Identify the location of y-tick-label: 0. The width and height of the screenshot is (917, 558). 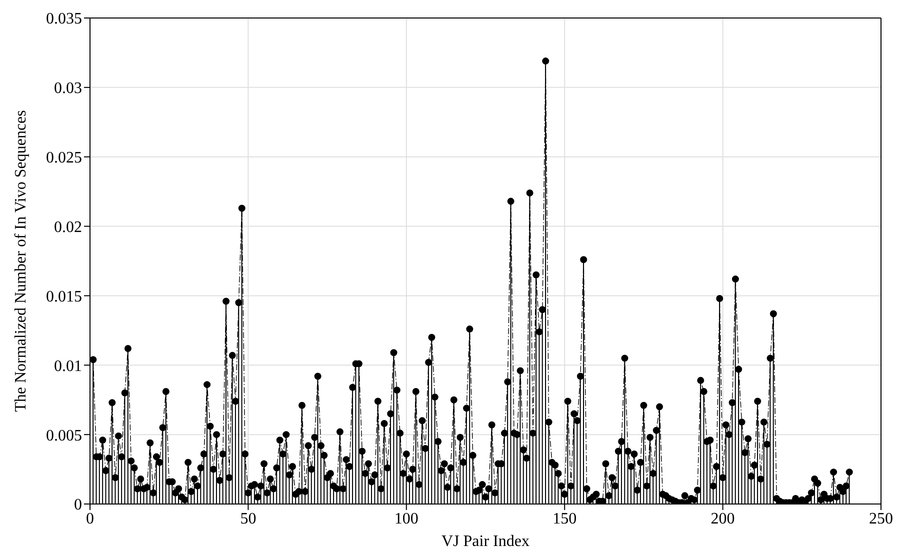
(78, 505).